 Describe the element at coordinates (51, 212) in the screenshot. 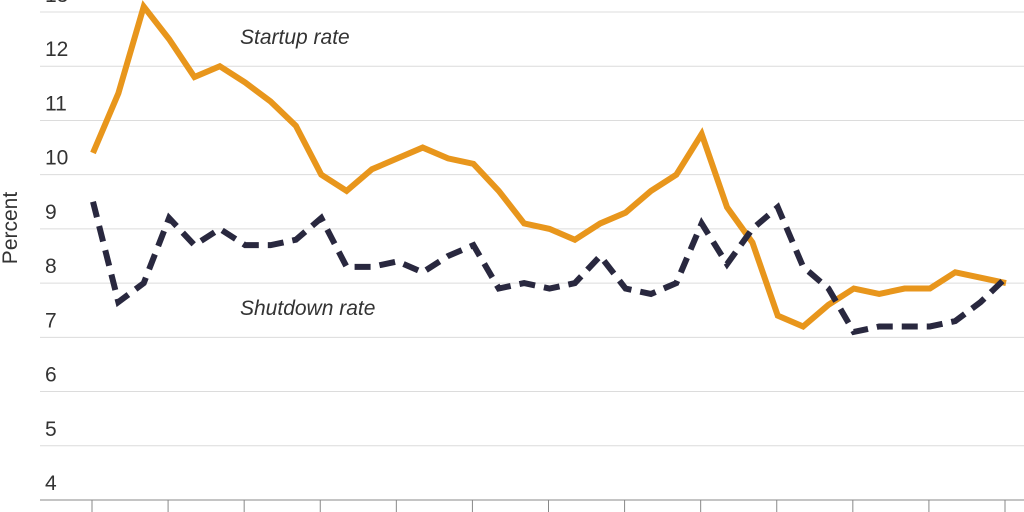

I see `y-tick-label: 9` at that location.